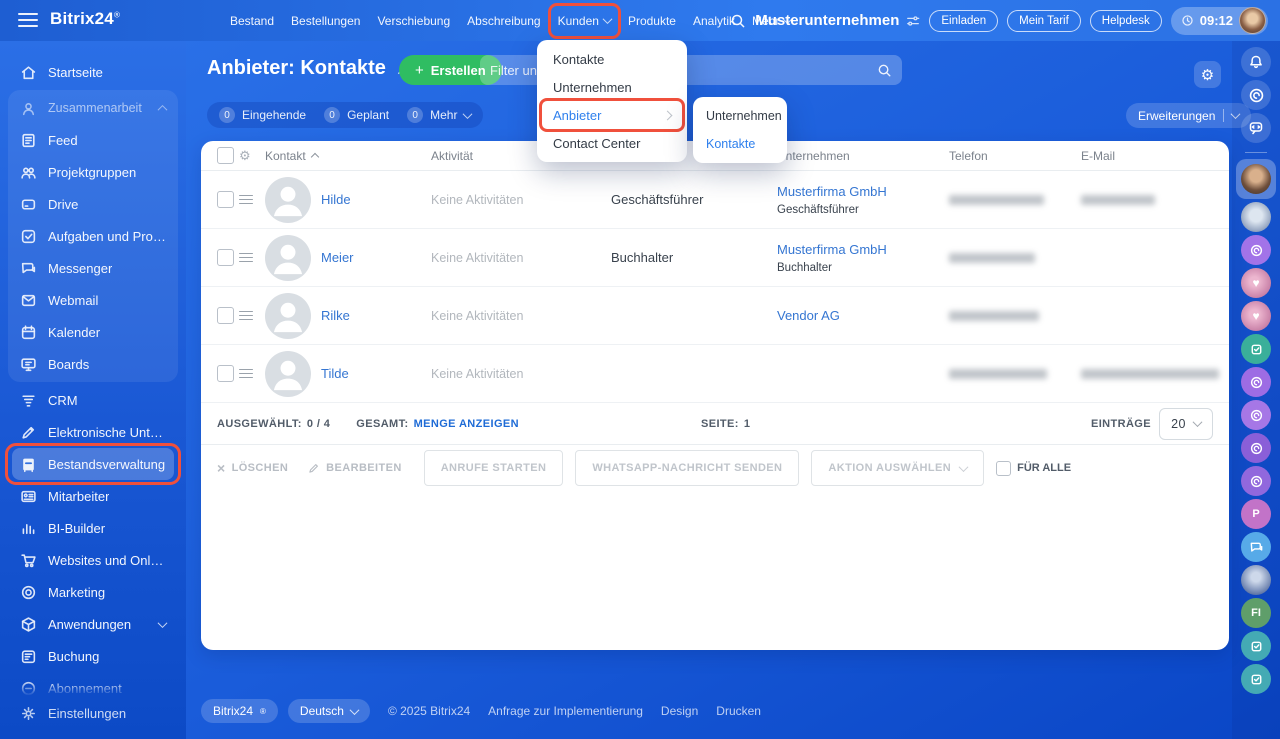  Describe the element at coordinates (93, 464) in the screenshot. I see `sidebar-item-bestandsverwaltung: Bestandsverwaltung` at that location.